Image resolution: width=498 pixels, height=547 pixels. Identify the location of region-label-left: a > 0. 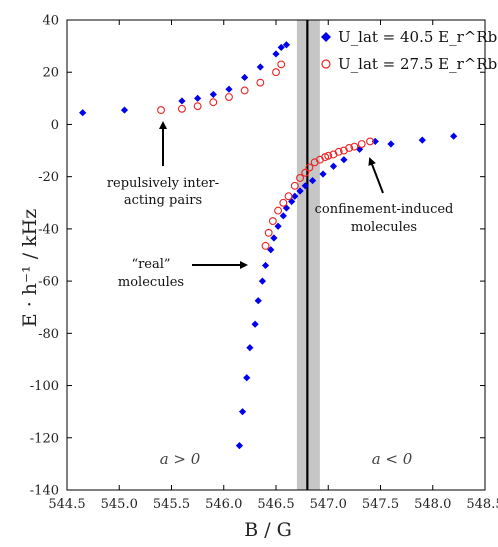
(180, 459).